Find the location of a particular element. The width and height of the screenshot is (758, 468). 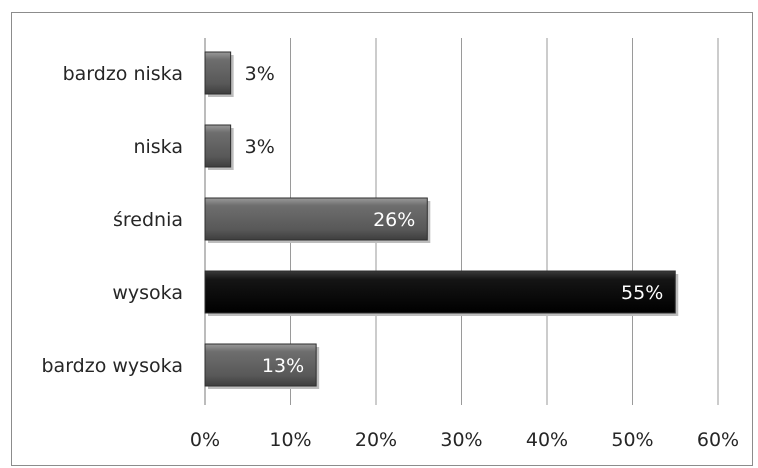

x-tick-label: 60% is located at coordinates (718, 440).